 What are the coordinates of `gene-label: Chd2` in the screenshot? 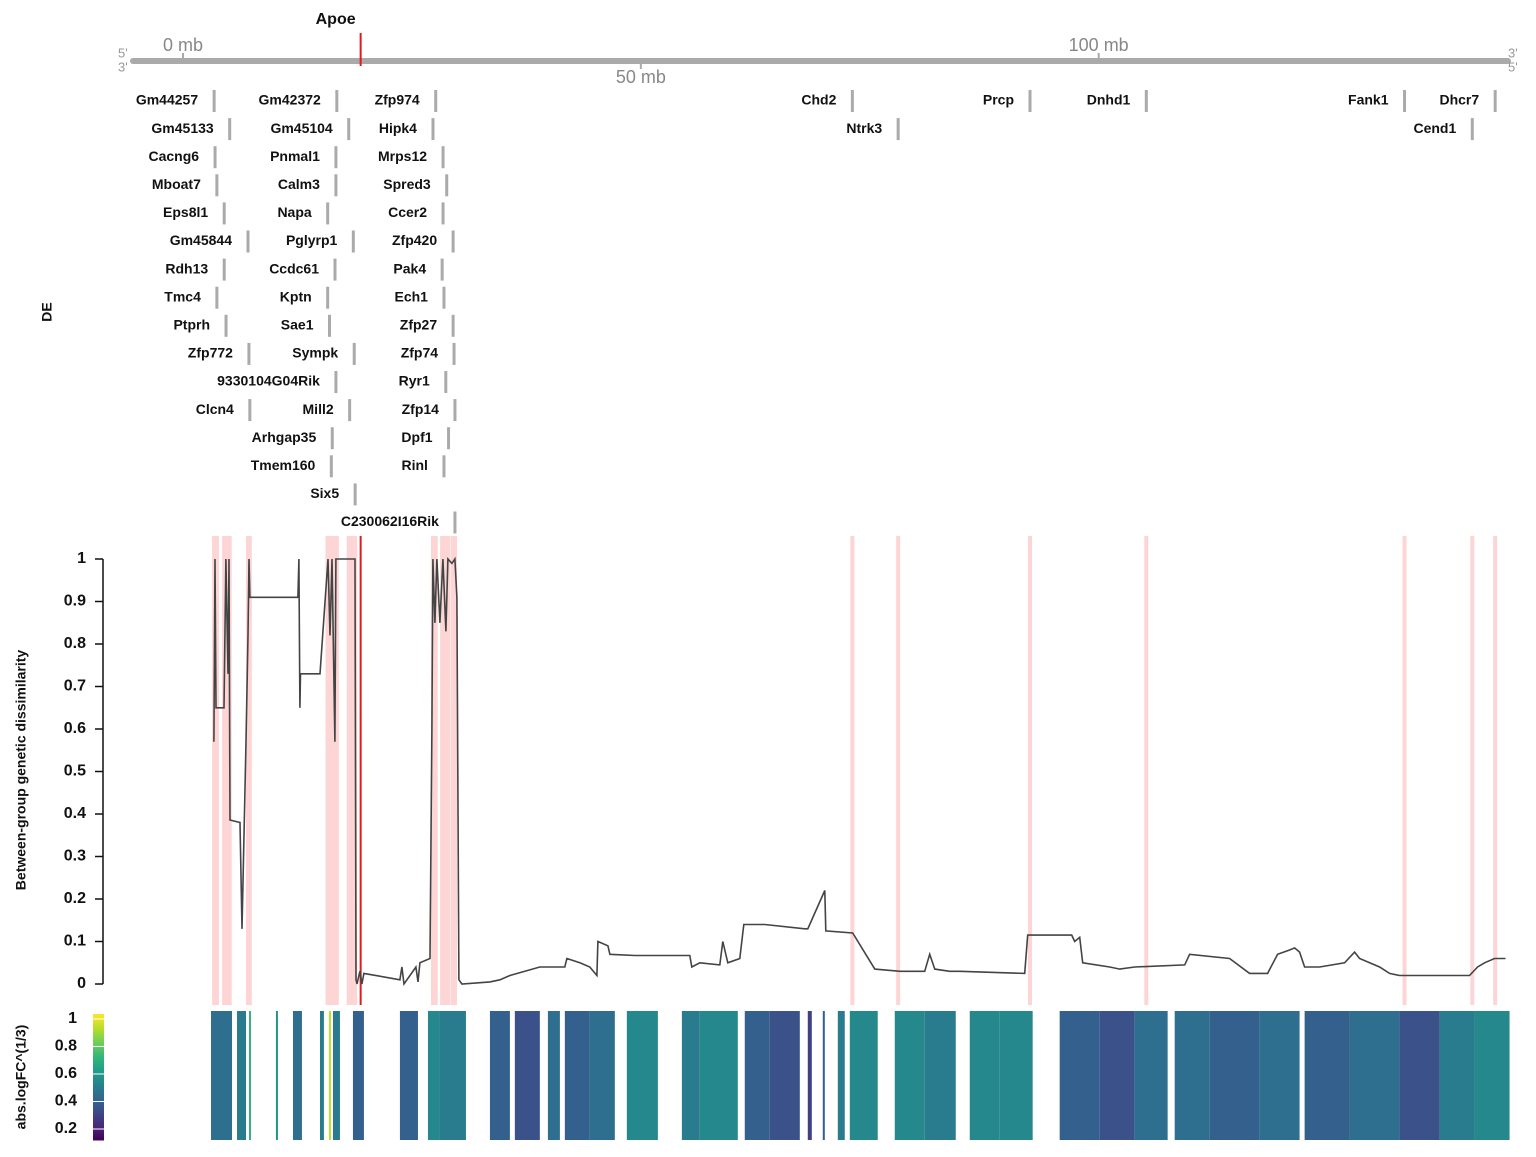 It's located at (818, 100).